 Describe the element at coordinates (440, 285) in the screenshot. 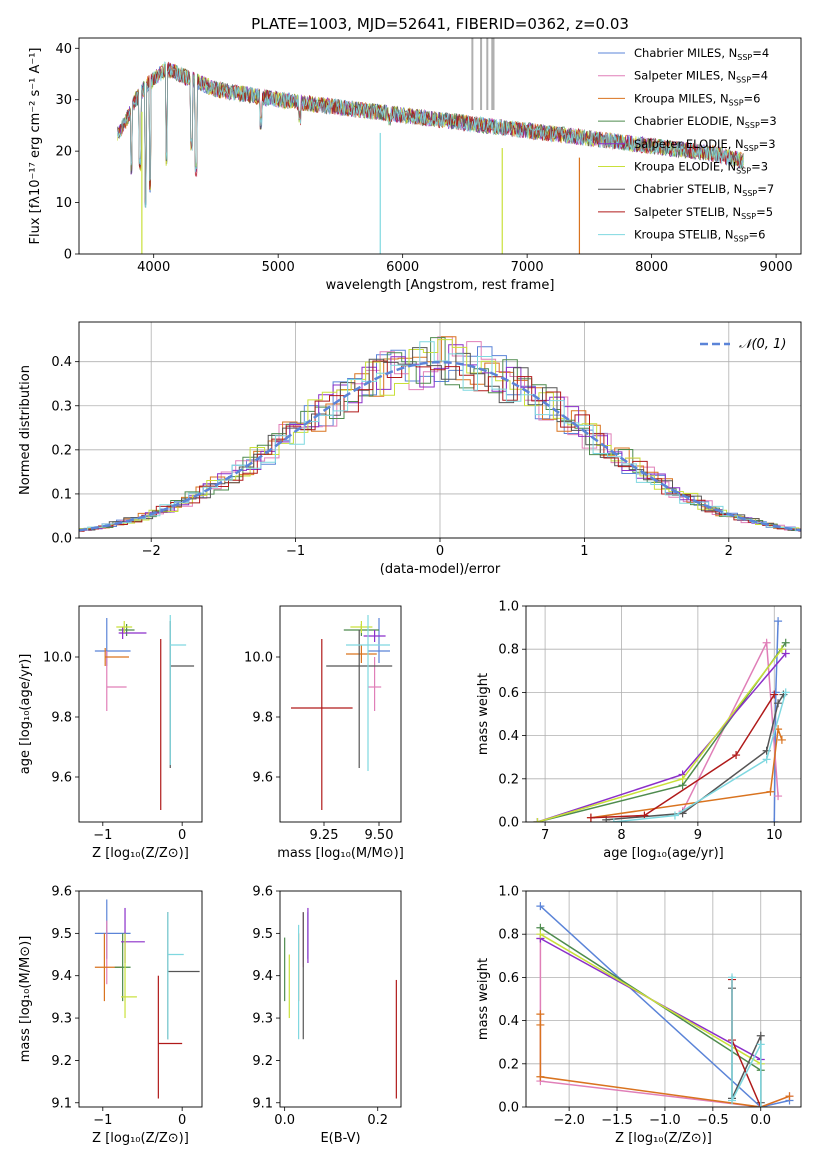

I see `x-axis-label: wavelength [Angstrom, rest frame]` at that location.